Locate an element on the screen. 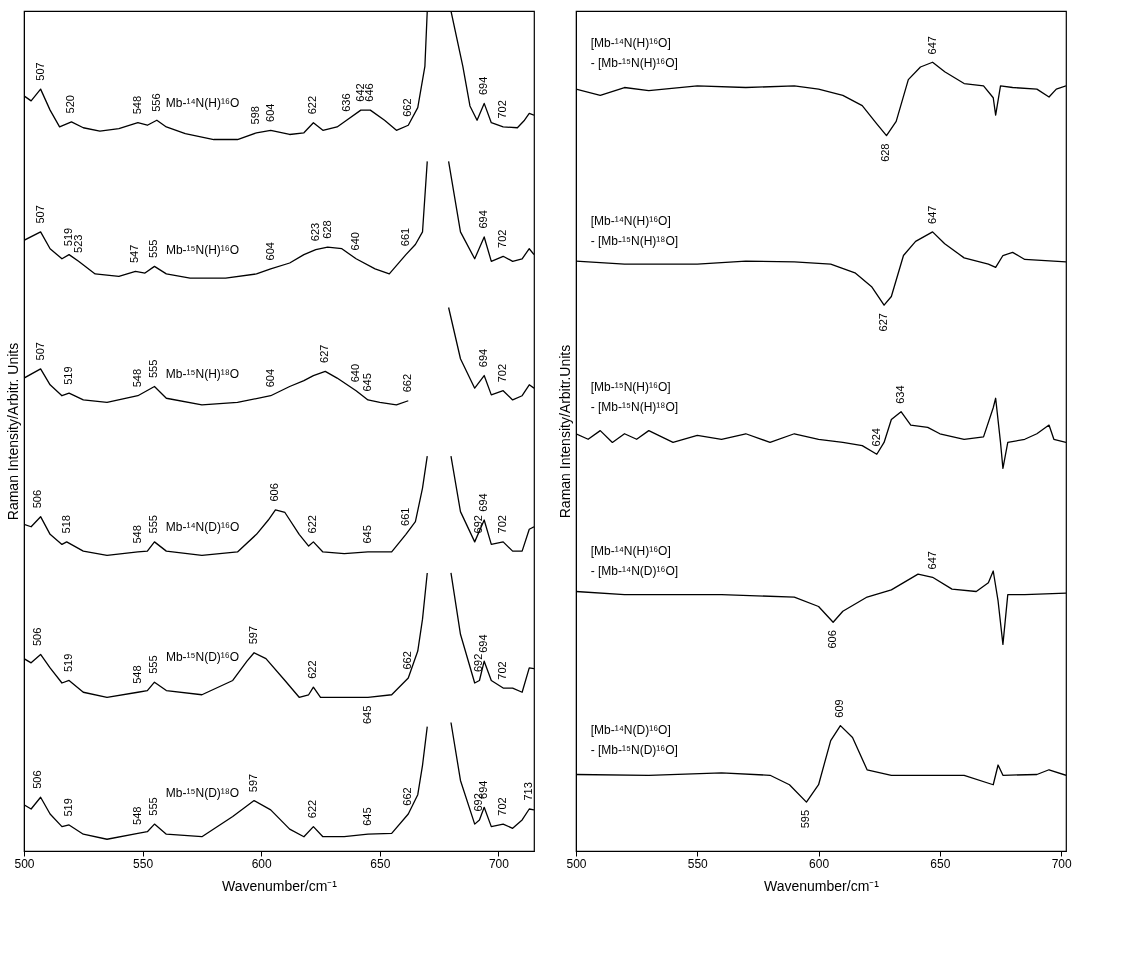 The image size is (1141, 959). series-label: [Mb-¹⁵N(H)¹⁶O] - [Mb-¹⁵N(H)¹⁸O] is located at coordinates (634, 397).